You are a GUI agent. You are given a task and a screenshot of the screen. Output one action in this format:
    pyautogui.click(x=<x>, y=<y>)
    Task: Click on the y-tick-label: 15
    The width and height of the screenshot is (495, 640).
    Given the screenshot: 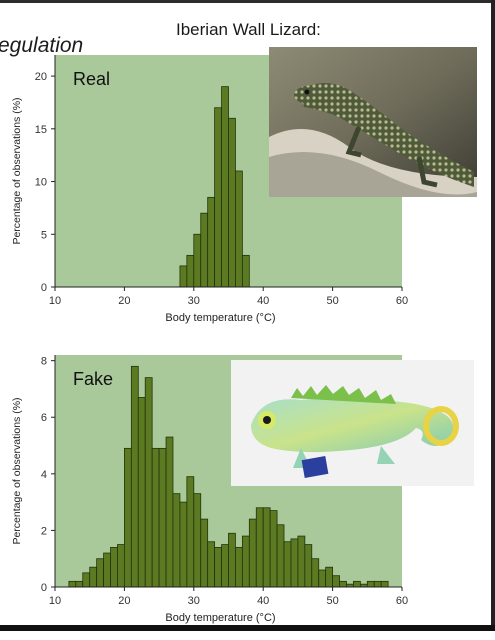 What is the action you would take?
    pyautogui.click(x=41, y=130)
    